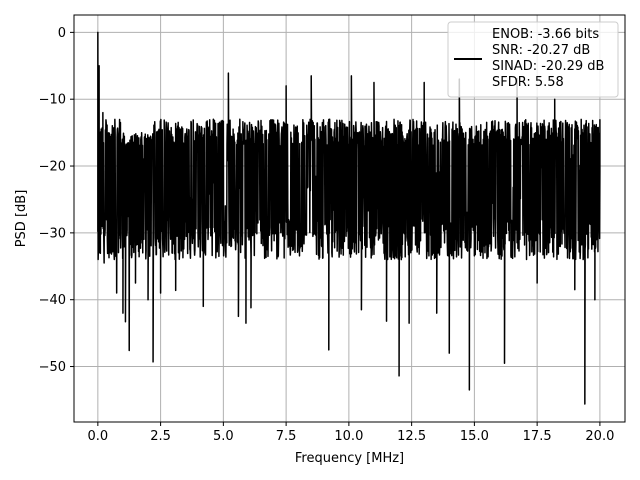 This screenshot has height=480, width=640. I want to click on y-tick-label: 0, so click(62, 33).